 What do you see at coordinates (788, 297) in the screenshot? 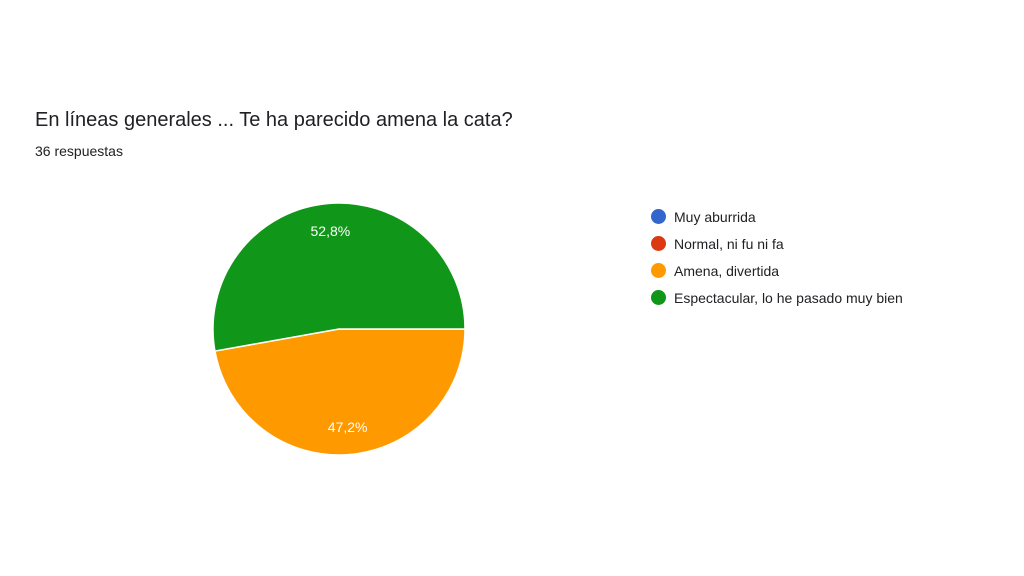
I see `legend-label: Espectacular, lo he pasado muy bien` at bounding box center [788, 297].